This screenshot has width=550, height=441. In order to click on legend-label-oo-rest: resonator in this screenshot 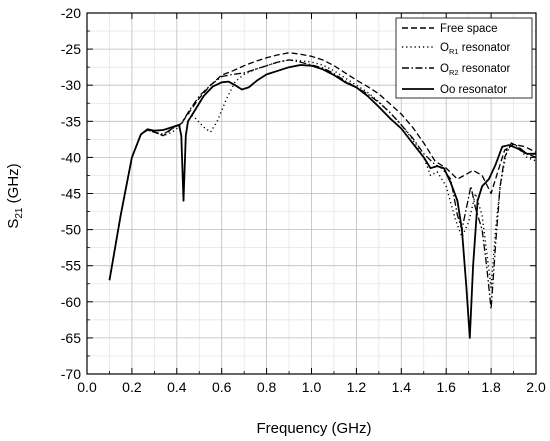, I will do `click(481, 90)`.